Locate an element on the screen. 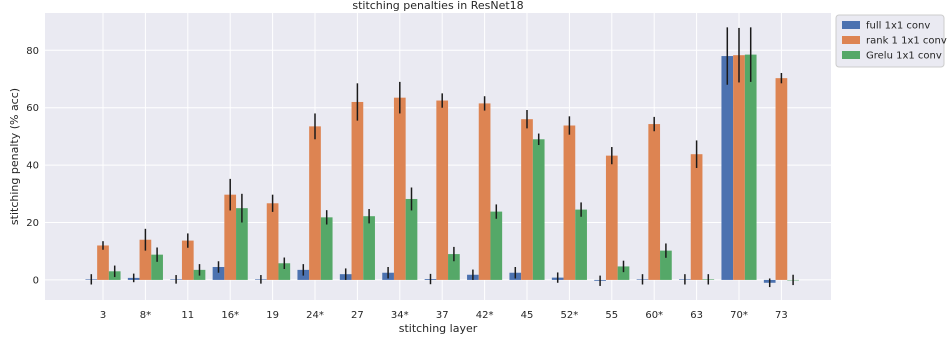 The width and height of the screenshot is (948, 345). y-tick-label: 0 is located at coordinates (36, 280).